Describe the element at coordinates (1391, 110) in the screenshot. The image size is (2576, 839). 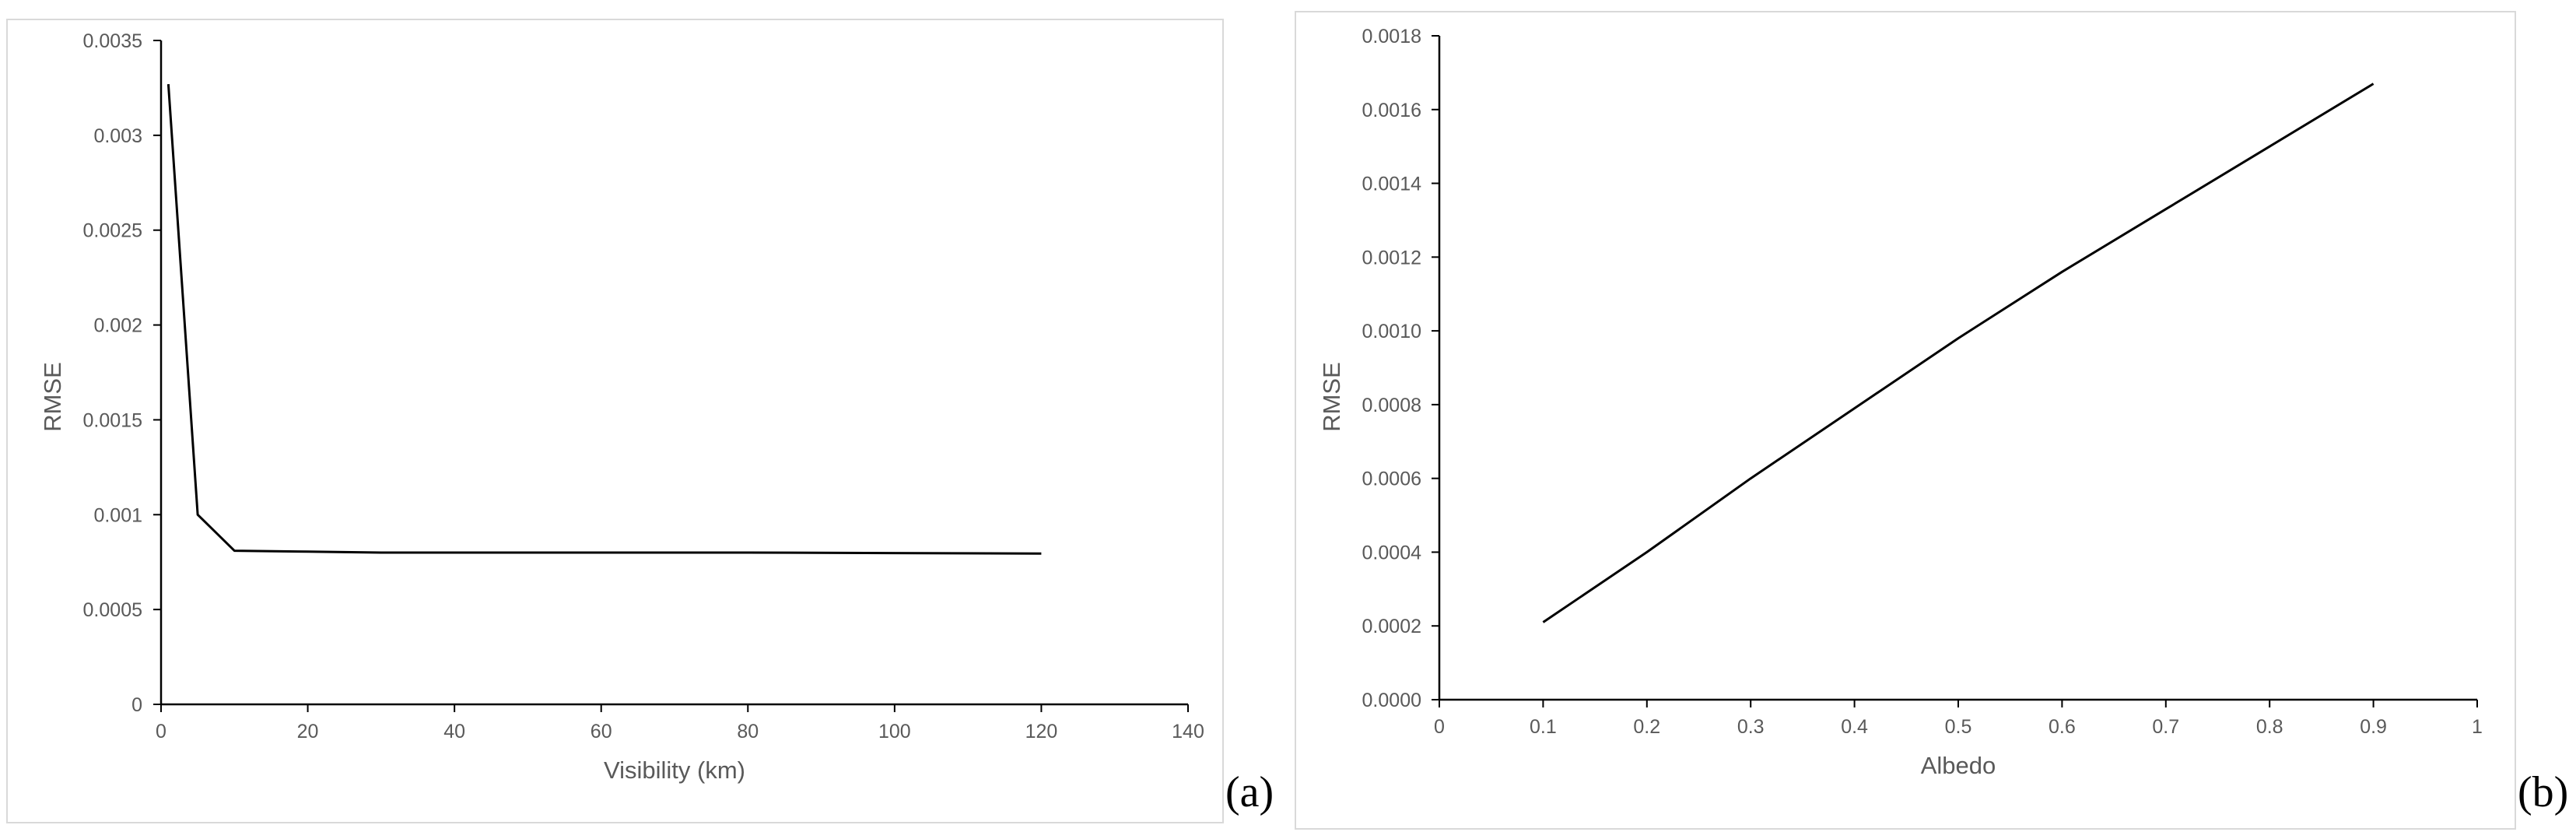
I see `y-tick-label-b: 0.0016` at that location.